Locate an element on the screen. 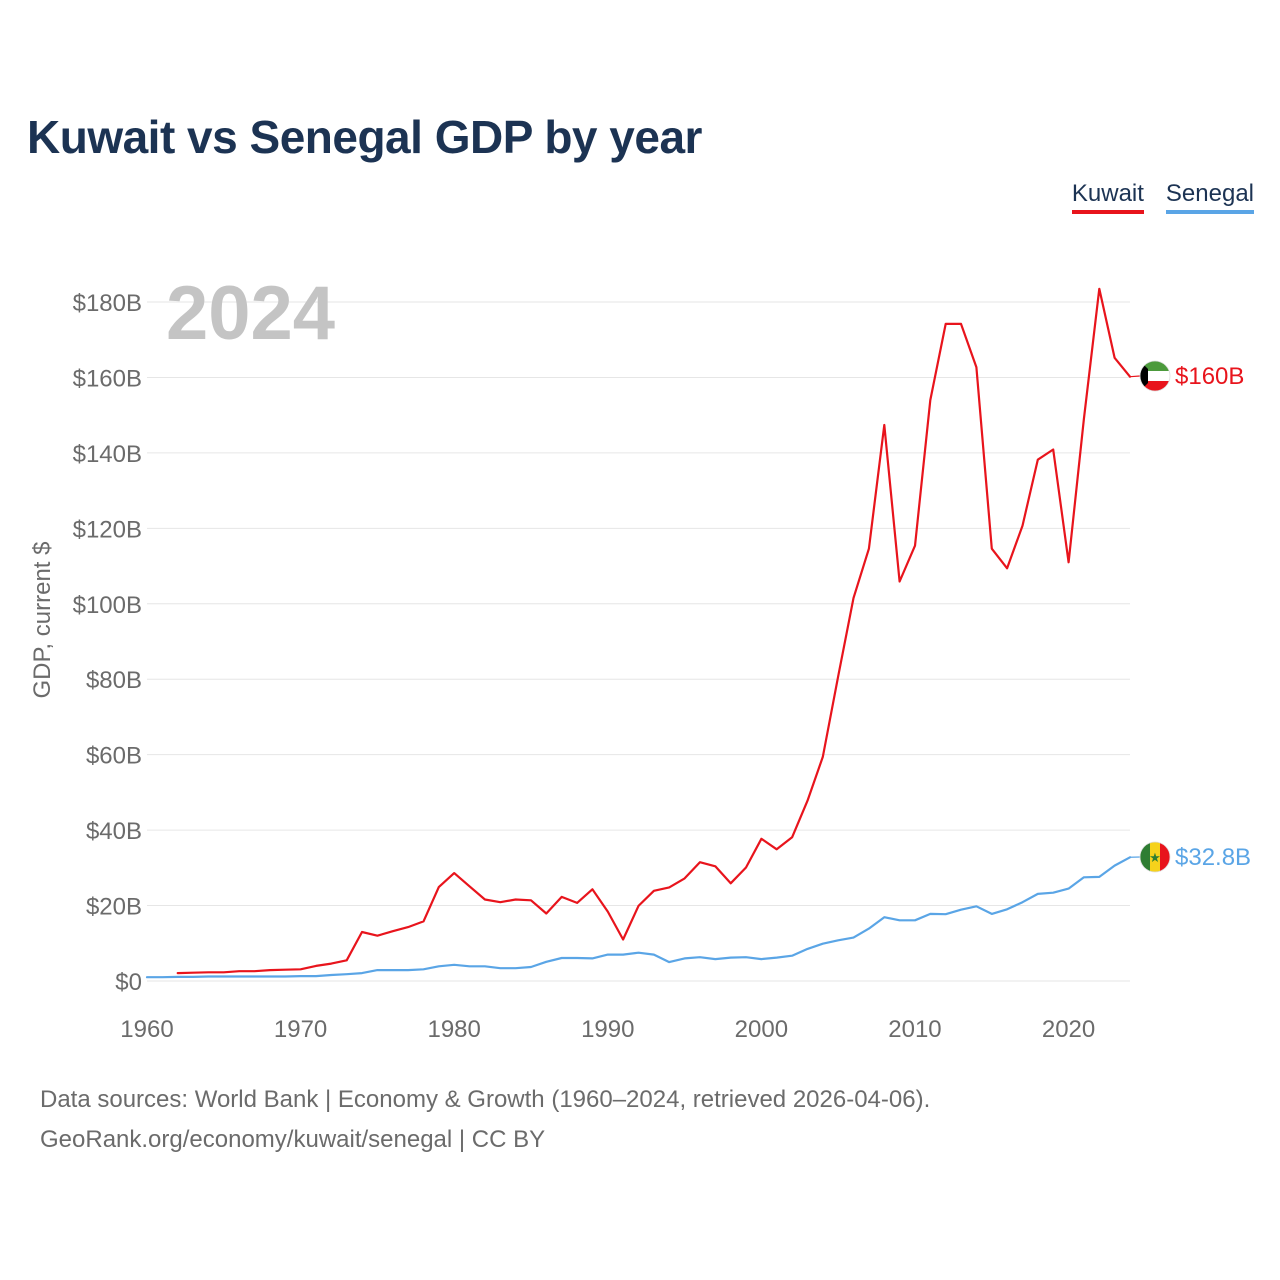 This screenshot has height=1280, width=1280. legend-item-kuwait: Kuwait is located at coordinates (1107, 197).